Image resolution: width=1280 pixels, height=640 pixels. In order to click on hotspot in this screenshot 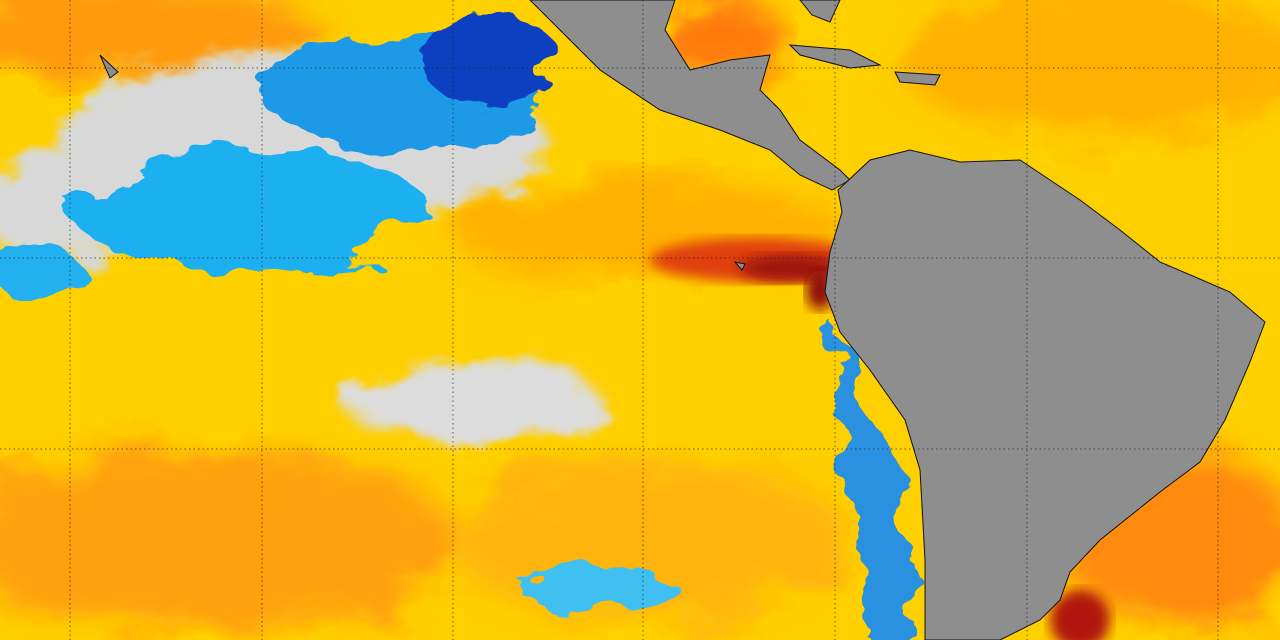, I will do `click(1080, 615)`.